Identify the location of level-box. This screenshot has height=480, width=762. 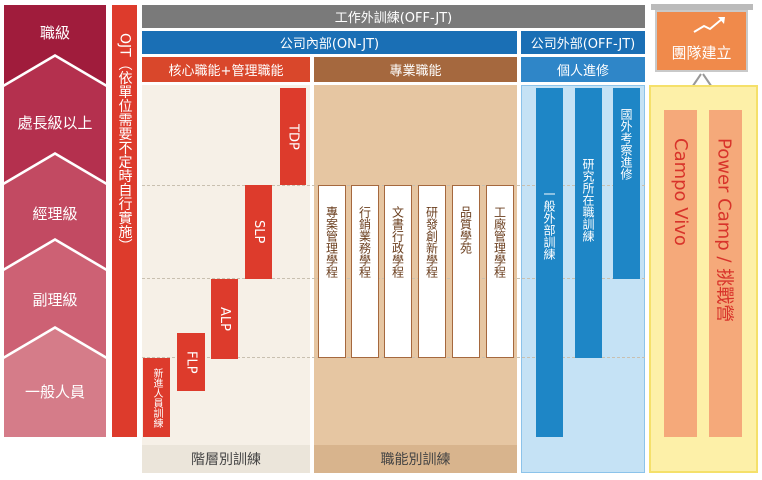
(55, 44).